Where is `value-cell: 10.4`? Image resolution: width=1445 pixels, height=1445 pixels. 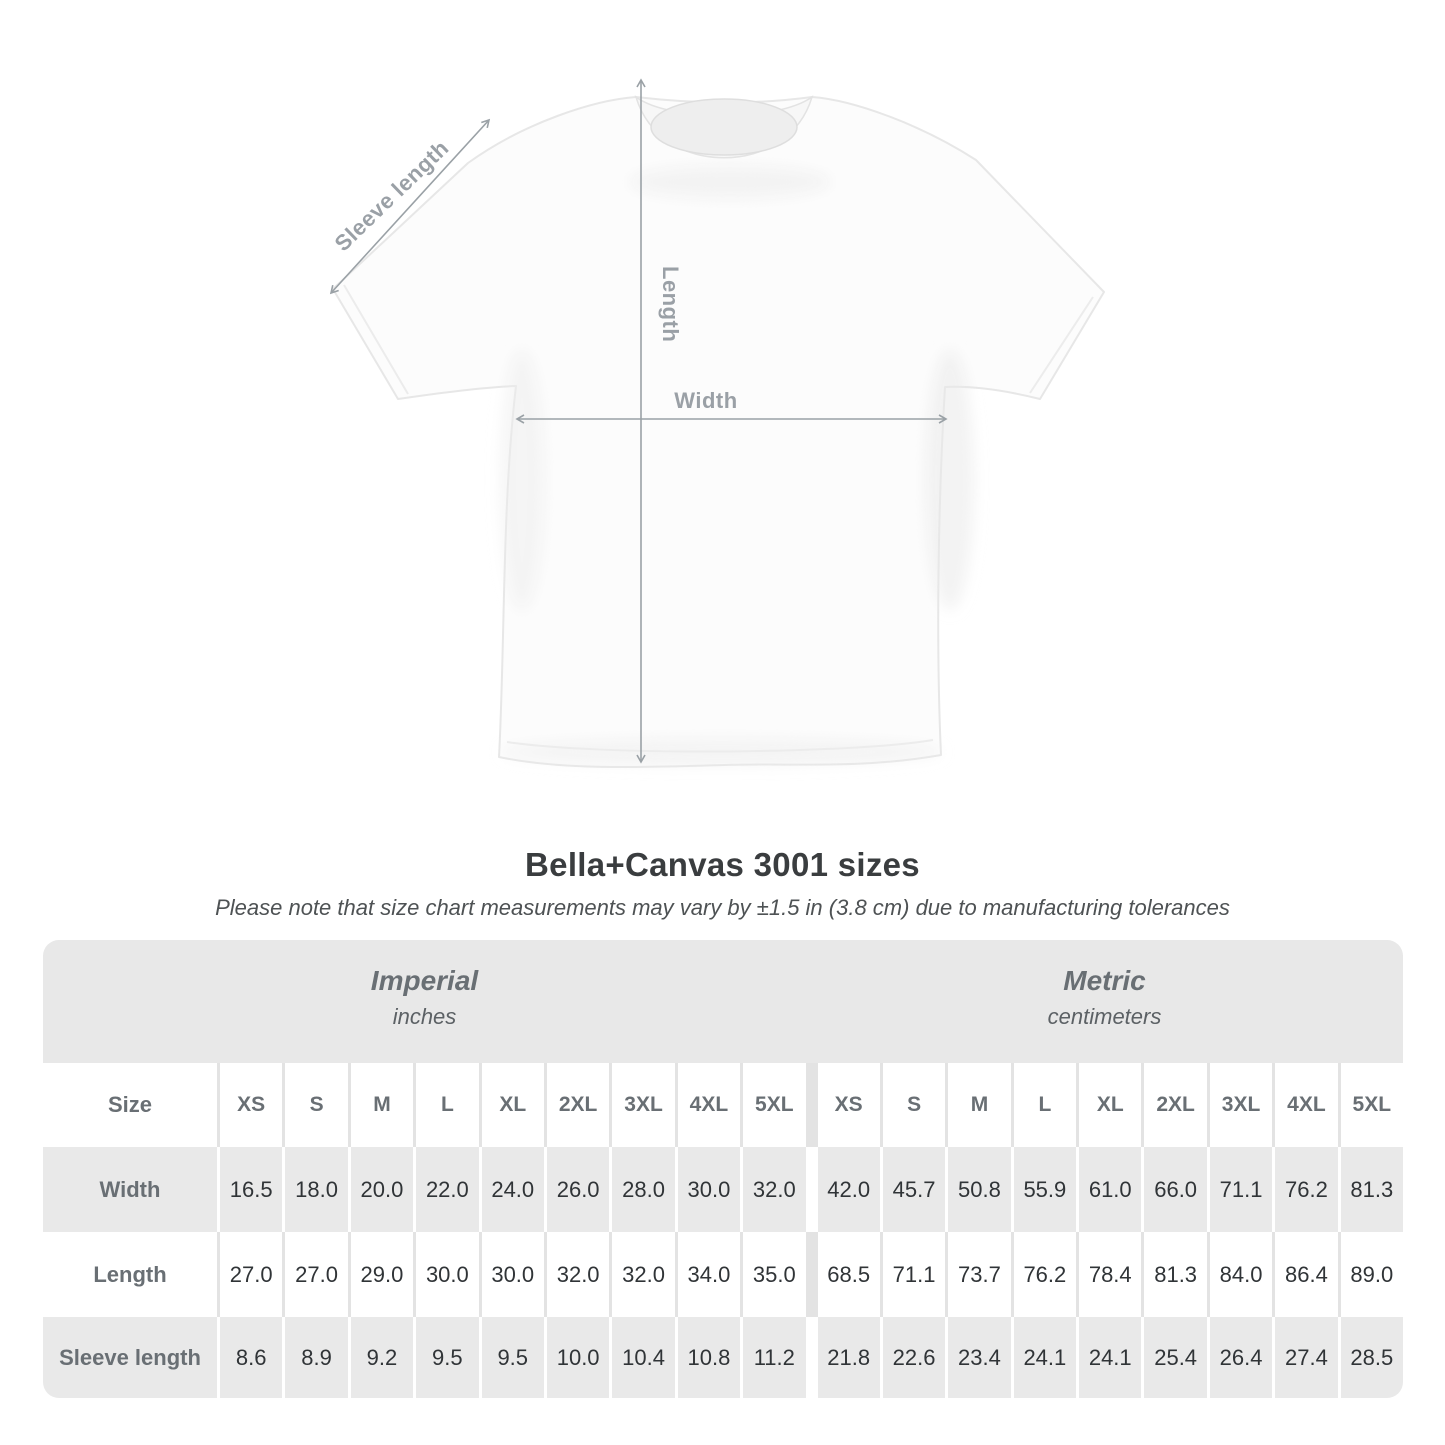 value-cell: 10.4 is located at coordinates (643, 1357).